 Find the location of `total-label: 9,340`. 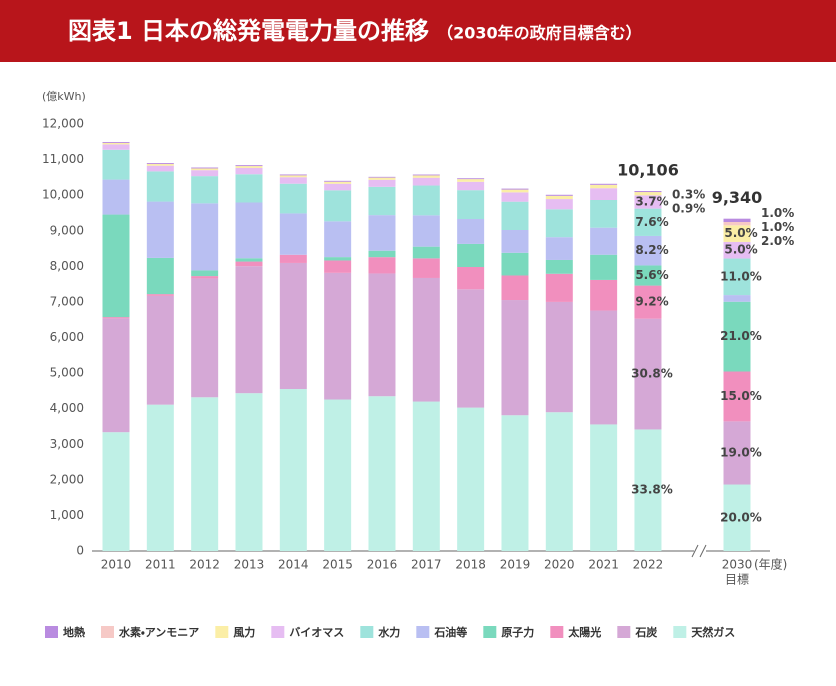

total-label: 9,340 is located at coordinates (737, 197).